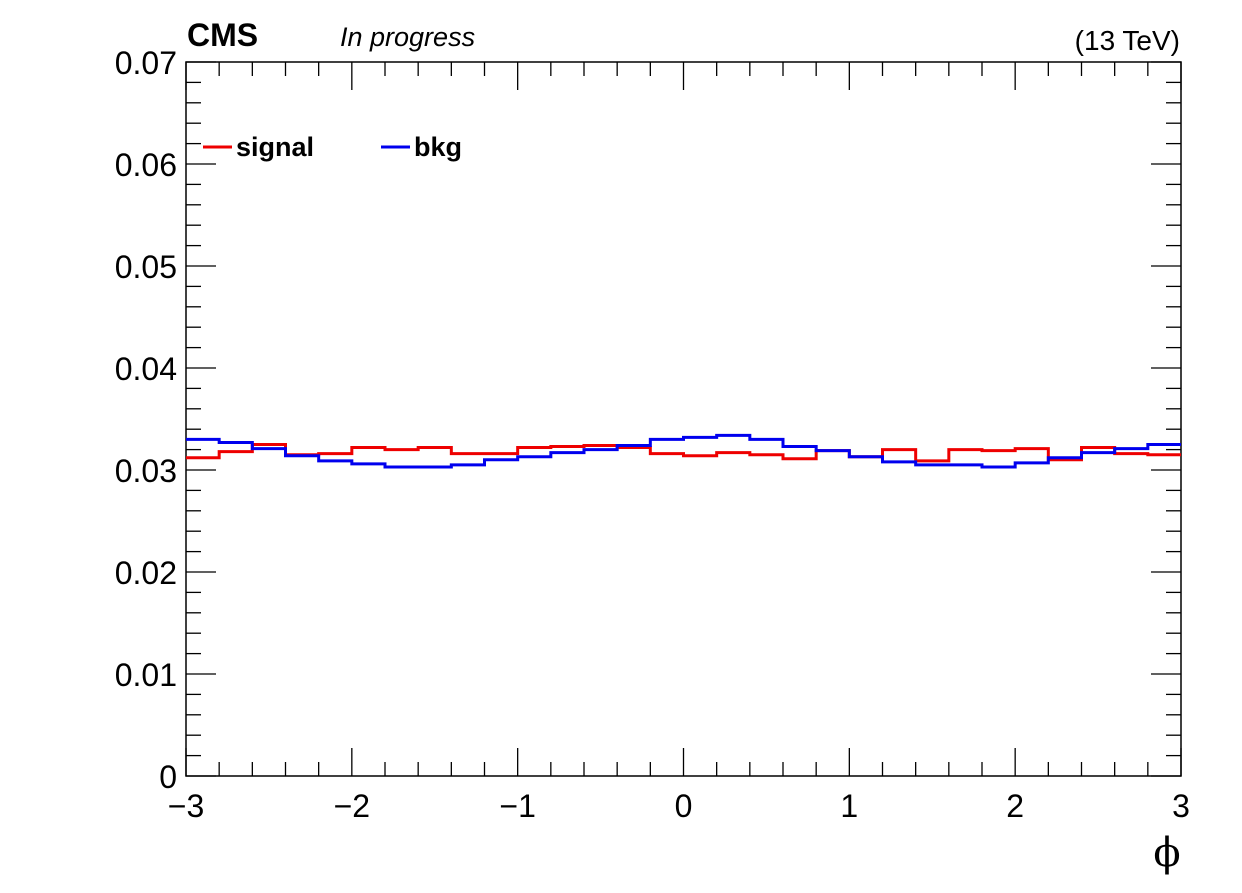  I want to click on y-tick-labels: 0 0.01 0.02 0.03 0.04 0.05 0.06 0.07, so click(146, 420).